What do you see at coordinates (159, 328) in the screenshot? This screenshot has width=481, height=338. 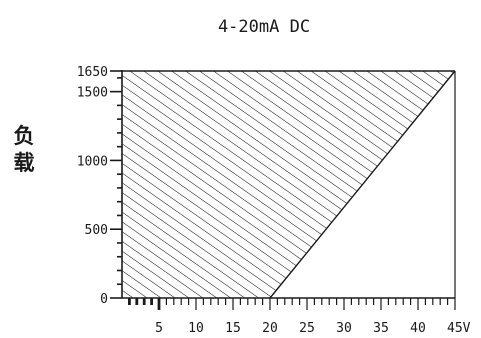 I see `x-tick-label: 5` at bounding box center [159, 328].